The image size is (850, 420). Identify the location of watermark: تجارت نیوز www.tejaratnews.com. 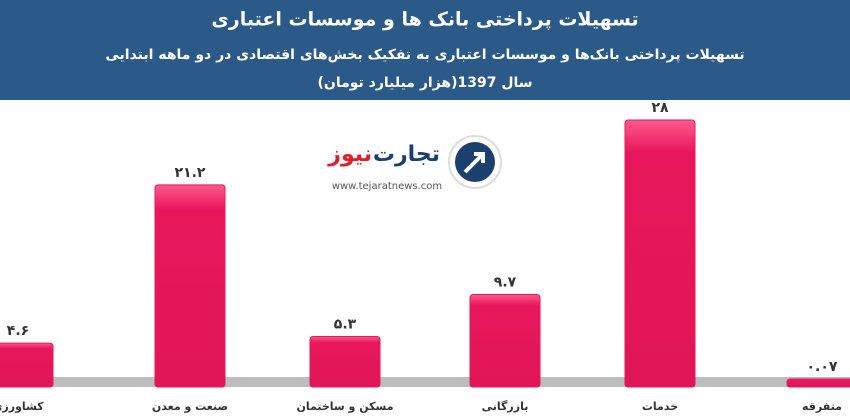
(414, 163).